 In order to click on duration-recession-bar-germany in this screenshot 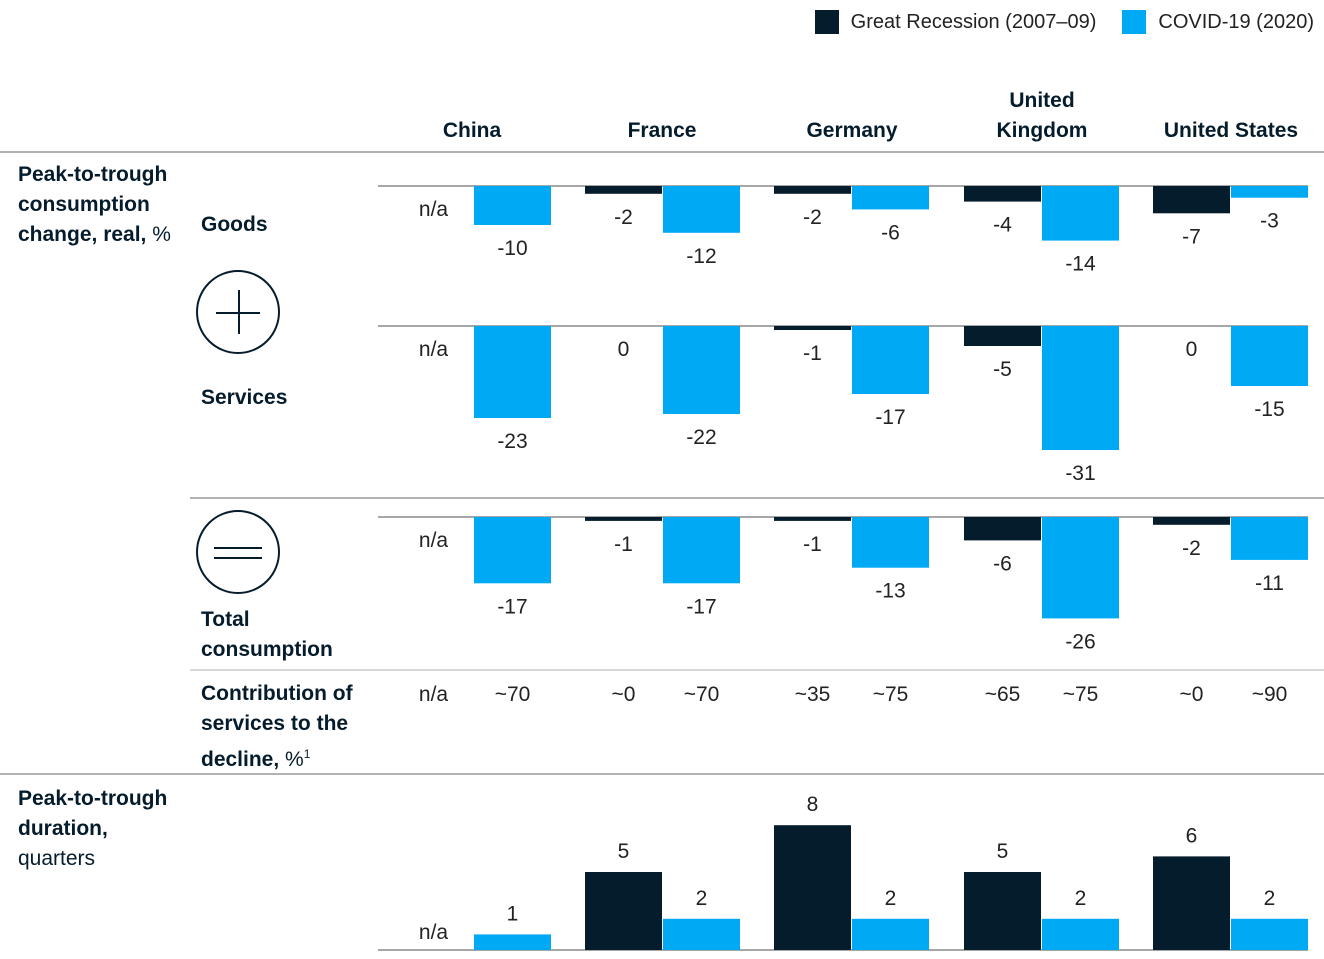, I will do `click(812, 887)`.